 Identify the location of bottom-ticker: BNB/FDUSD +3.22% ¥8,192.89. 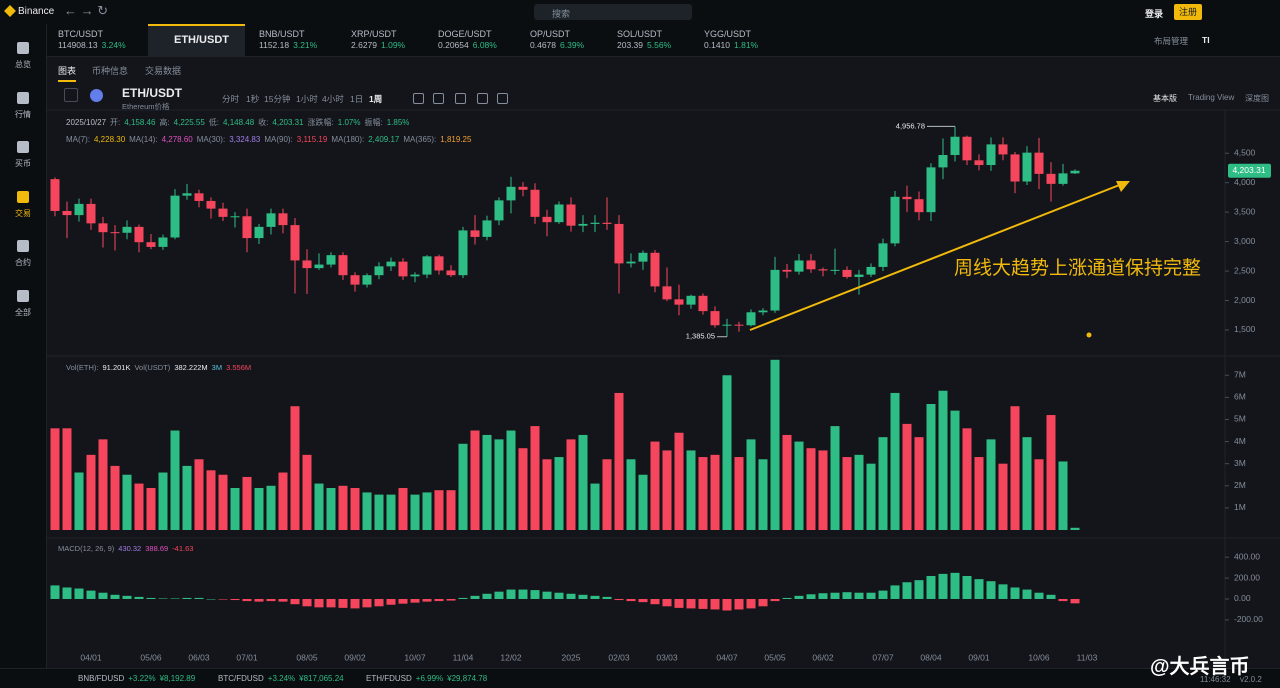
(138, 678).